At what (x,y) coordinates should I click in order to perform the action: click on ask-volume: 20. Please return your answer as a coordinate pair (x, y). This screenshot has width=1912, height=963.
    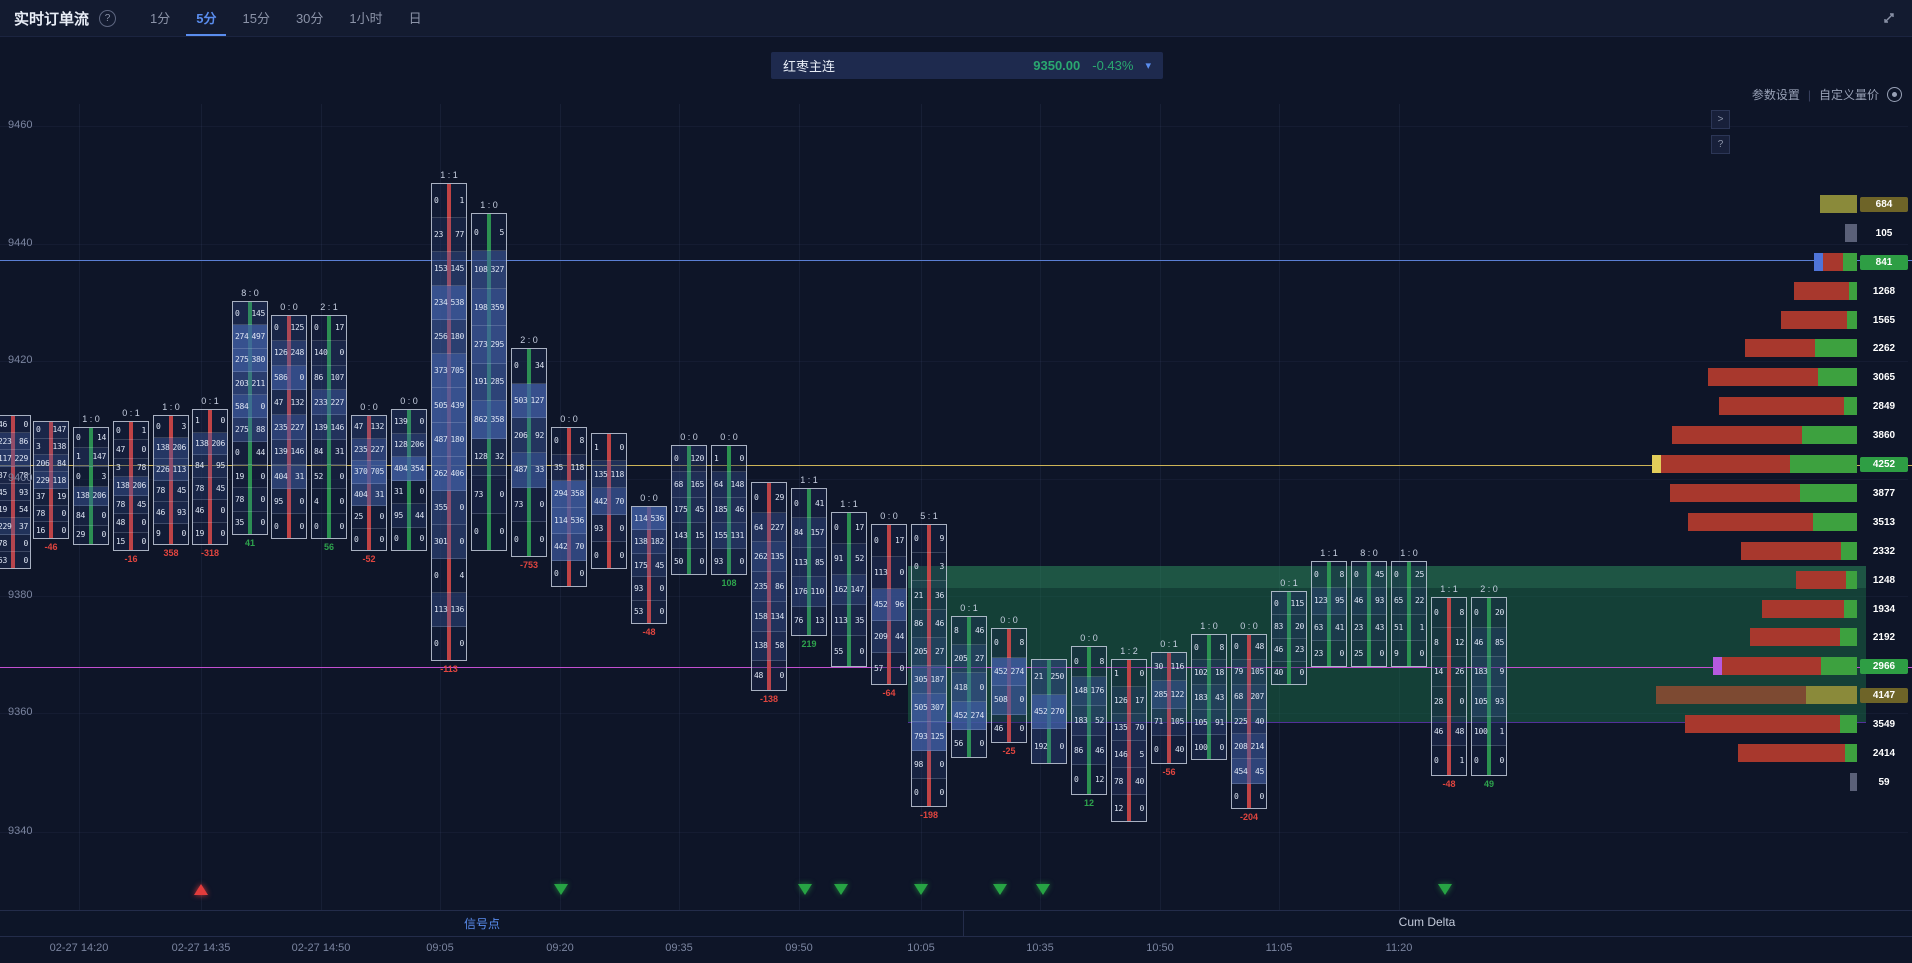
    Looking at the image, I should click on (1299, 626).